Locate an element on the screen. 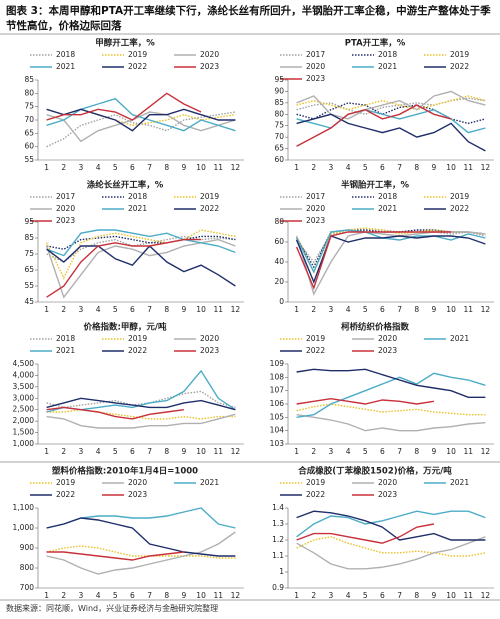 The width and height of the screenshot is (500, 619). y-tick-label: 80 is located at coordinates (279, 113).